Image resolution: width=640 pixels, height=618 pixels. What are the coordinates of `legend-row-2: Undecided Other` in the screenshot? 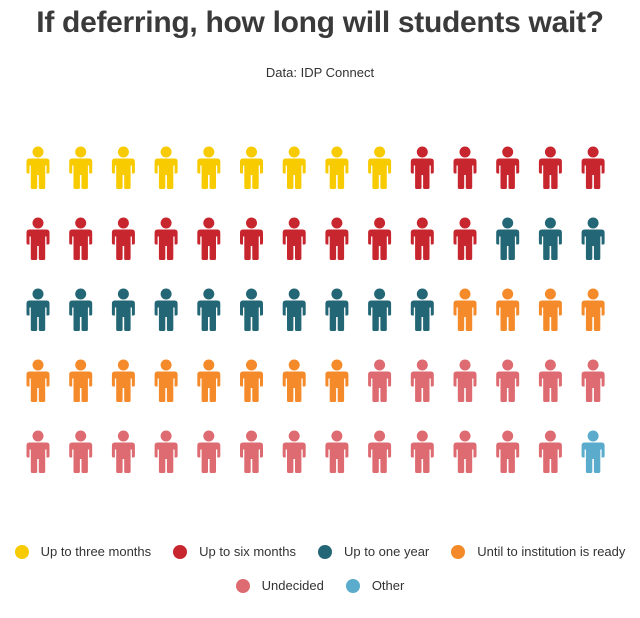 It's located at (320, 585).